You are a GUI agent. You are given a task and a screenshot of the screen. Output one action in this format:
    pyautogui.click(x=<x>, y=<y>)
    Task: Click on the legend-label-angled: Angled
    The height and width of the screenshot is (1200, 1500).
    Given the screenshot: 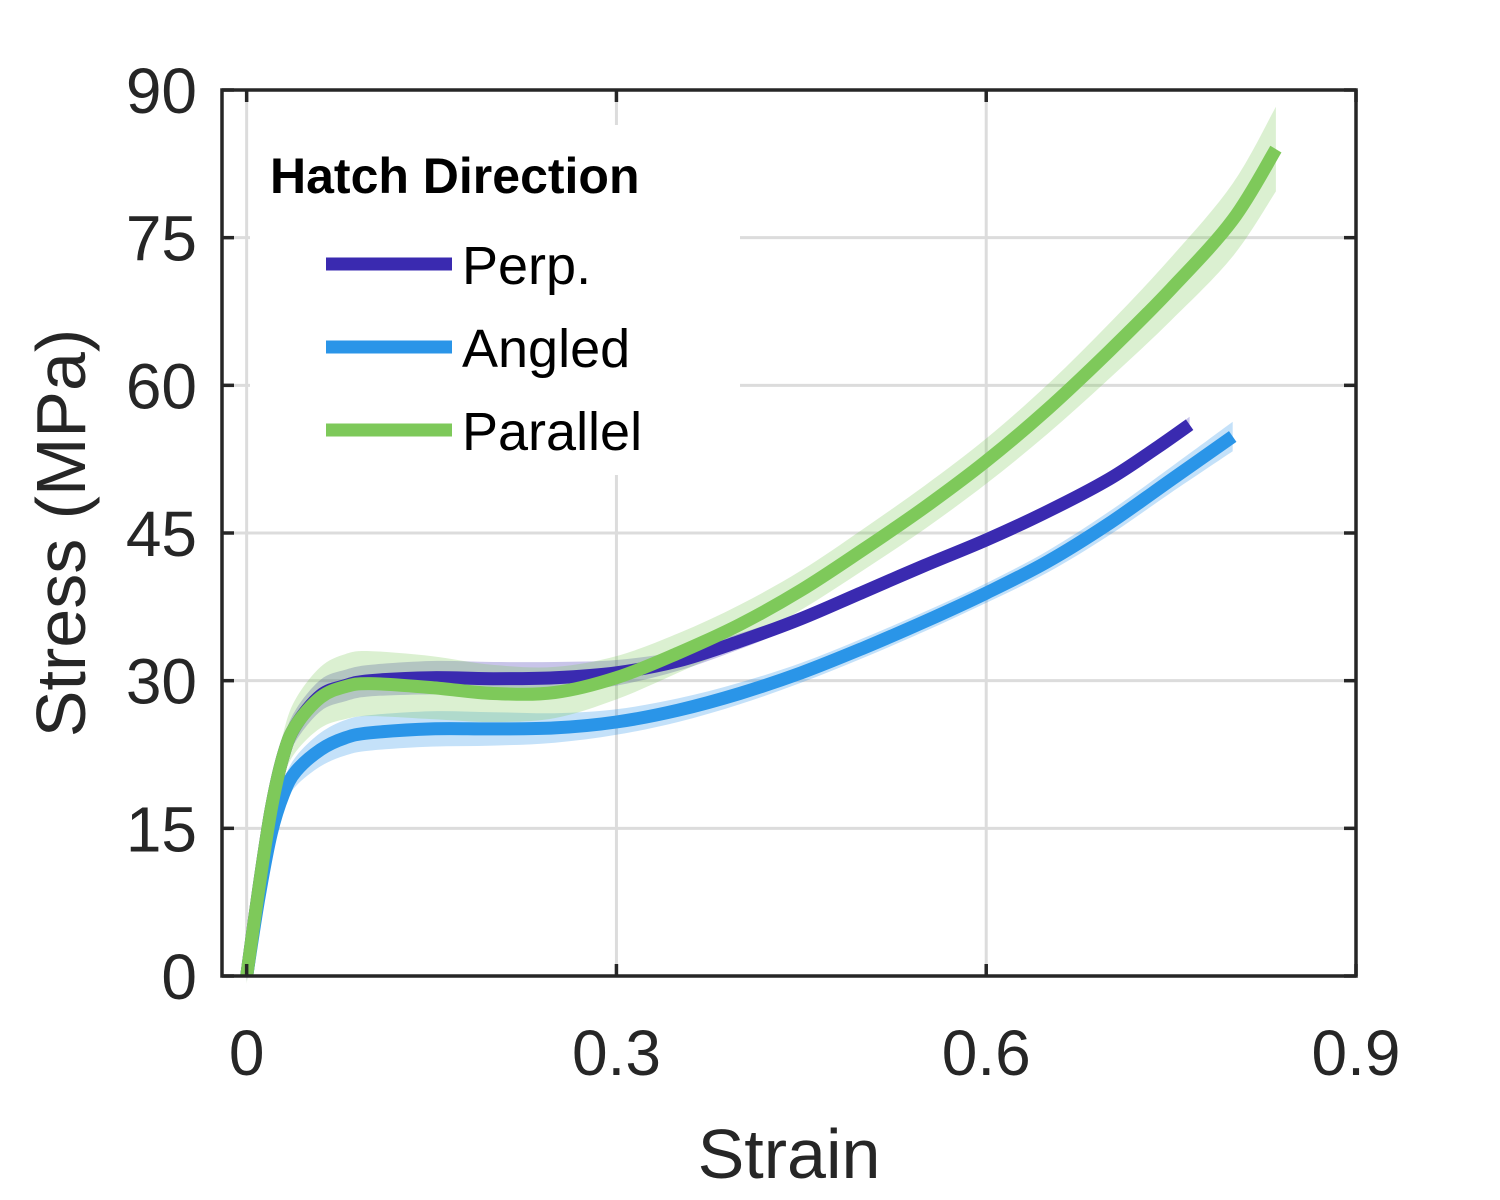 What is the action you would take?
    pyautogui.click(x=546, y=349)
    